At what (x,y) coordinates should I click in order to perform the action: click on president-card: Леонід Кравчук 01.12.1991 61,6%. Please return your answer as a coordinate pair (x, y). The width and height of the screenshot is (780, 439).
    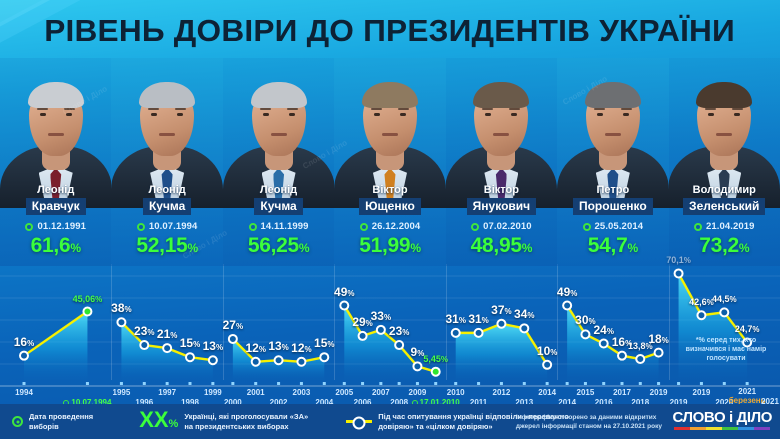
    Looking at the image, I should click on (56, 162).